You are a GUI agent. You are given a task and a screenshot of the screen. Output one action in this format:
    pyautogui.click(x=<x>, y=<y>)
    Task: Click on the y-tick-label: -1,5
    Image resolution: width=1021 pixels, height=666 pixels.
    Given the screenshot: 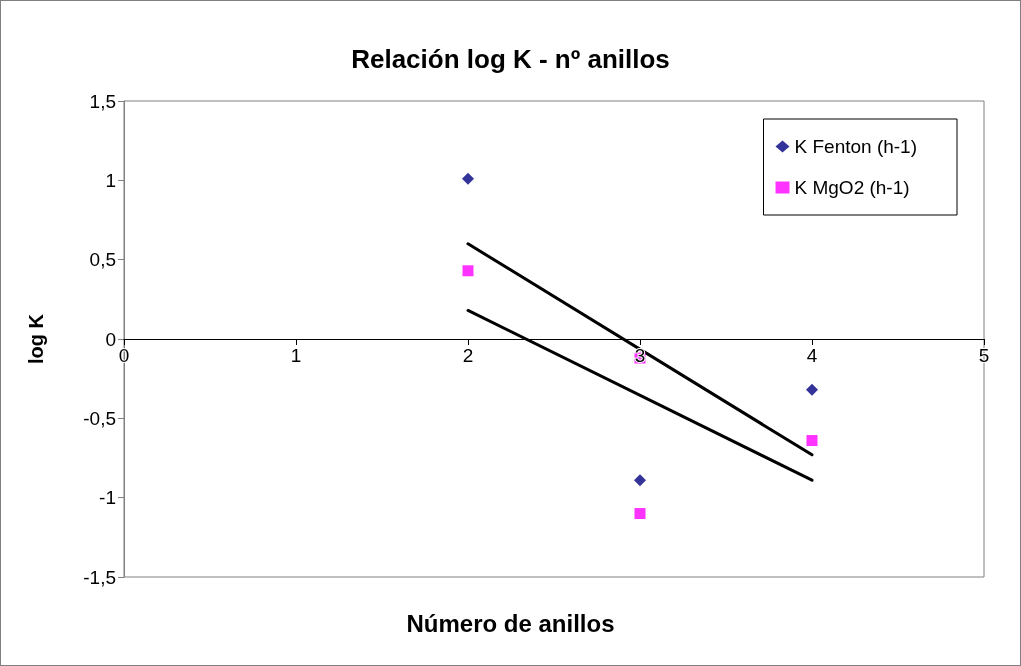 What is the action you would take?
    pyautogui.click(x=99, y=577)
    